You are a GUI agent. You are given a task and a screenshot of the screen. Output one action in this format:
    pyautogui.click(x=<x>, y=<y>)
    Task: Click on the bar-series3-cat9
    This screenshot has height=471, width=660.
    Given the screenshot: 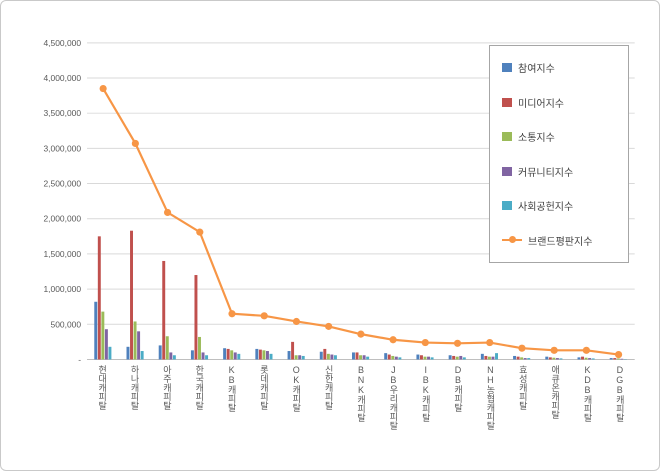 What is the action you would take?
    pyautogui.click(x=396, y=358)
    